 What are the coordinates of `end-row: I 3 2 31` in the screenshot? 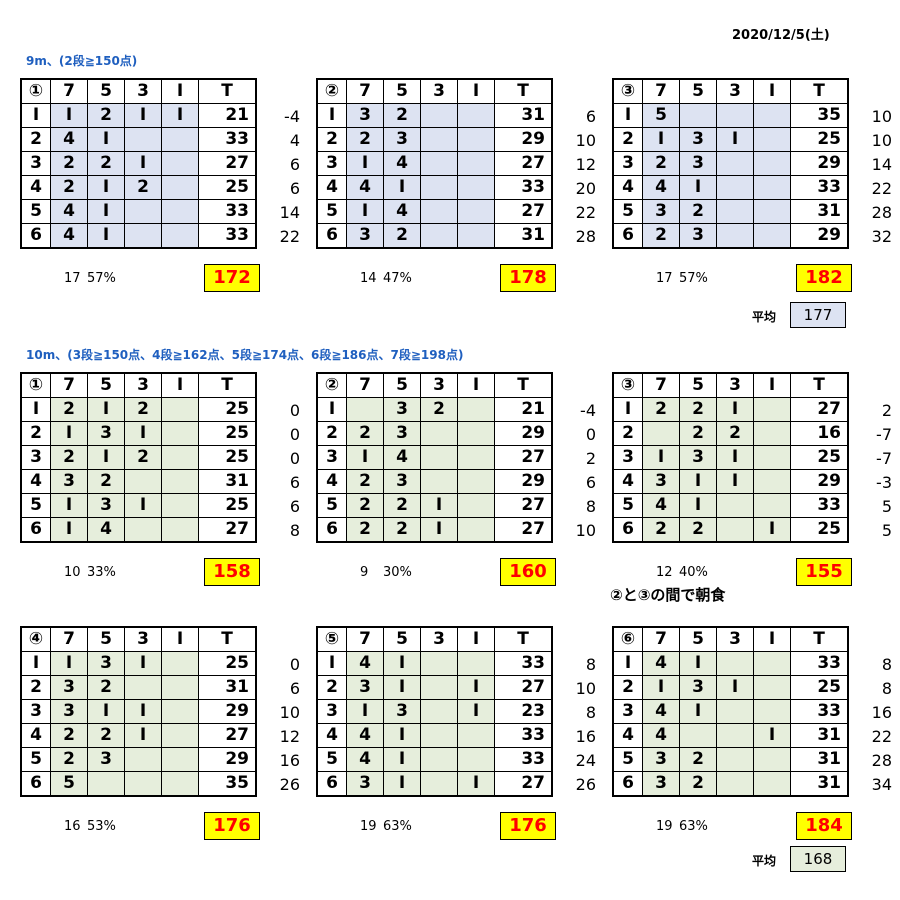 It's located at (434, 115).